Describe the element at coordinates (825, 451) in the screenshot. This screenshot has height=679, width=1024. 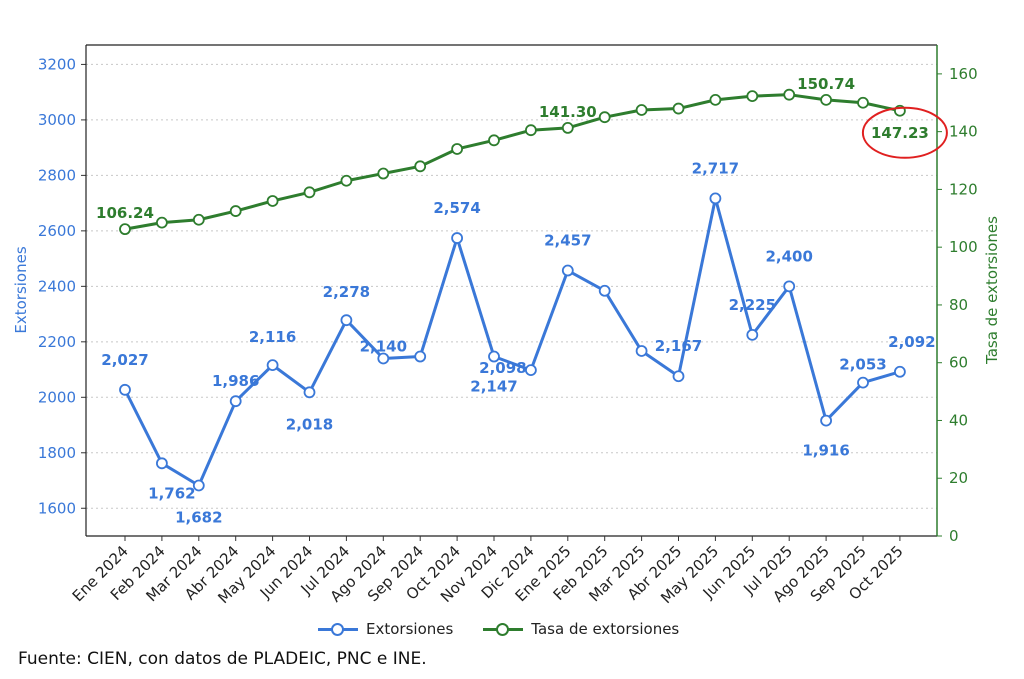
I see `data-label-extorsiones: 1,916` at that location.